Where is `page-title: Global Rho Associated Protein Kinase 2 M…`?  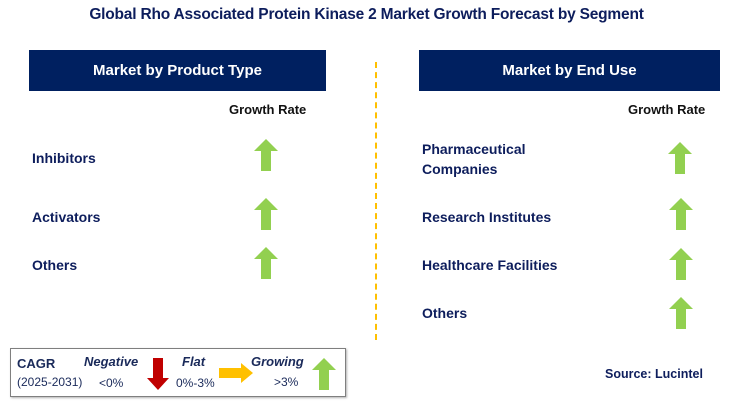
page-title: Global Rho Associated Protein Kinase 2 M… is located at coordinates (366, 14).